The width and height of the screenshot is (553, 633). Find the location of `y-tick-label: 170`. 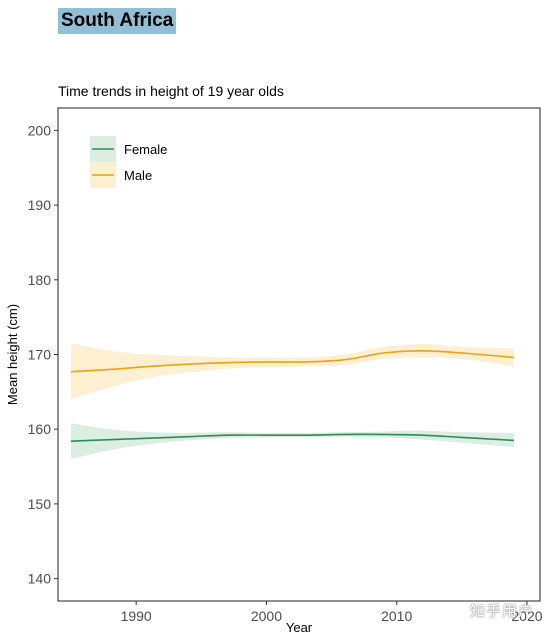

y-tick-label: 170 is located at coordinates (40, 355).